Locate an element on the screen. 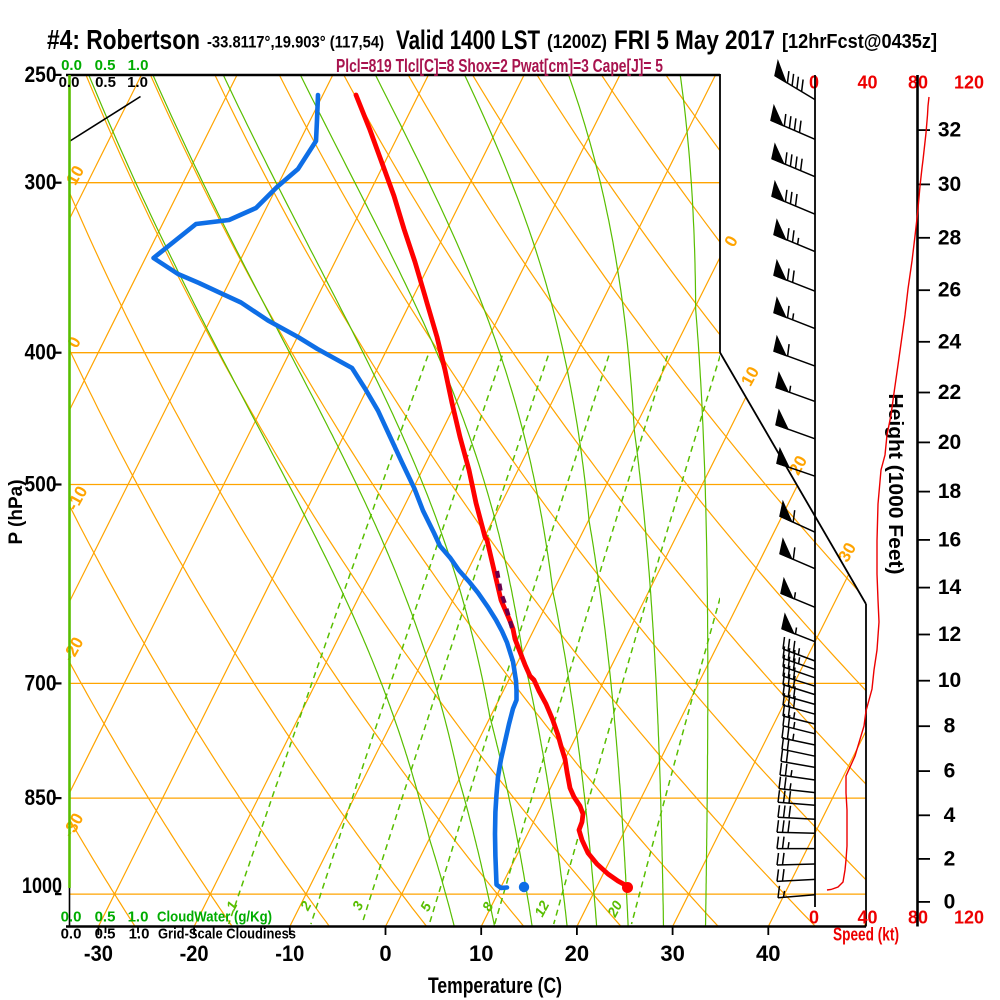  svg-text: 6 is located at coordinates (950, 771).